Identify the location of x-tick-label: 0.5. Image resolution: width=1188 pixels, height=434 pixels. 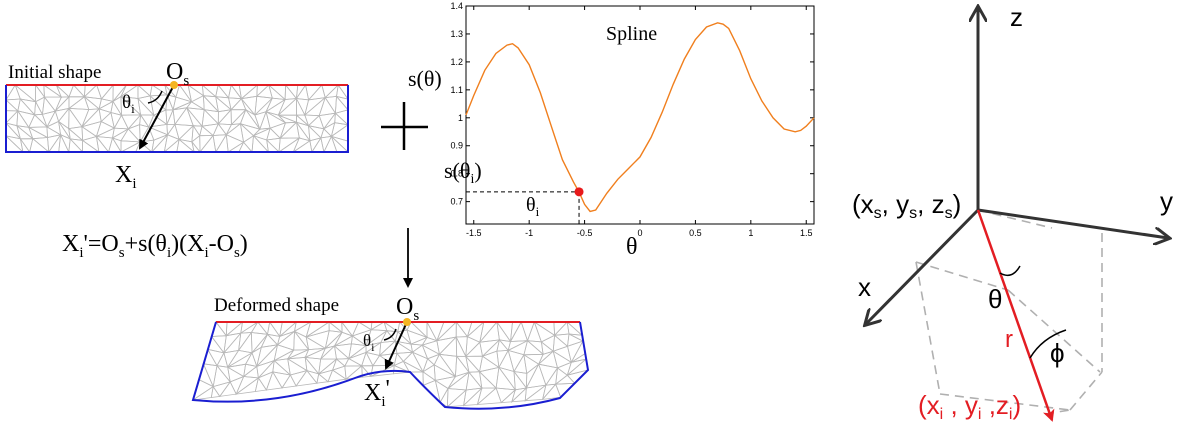
(695, 233).